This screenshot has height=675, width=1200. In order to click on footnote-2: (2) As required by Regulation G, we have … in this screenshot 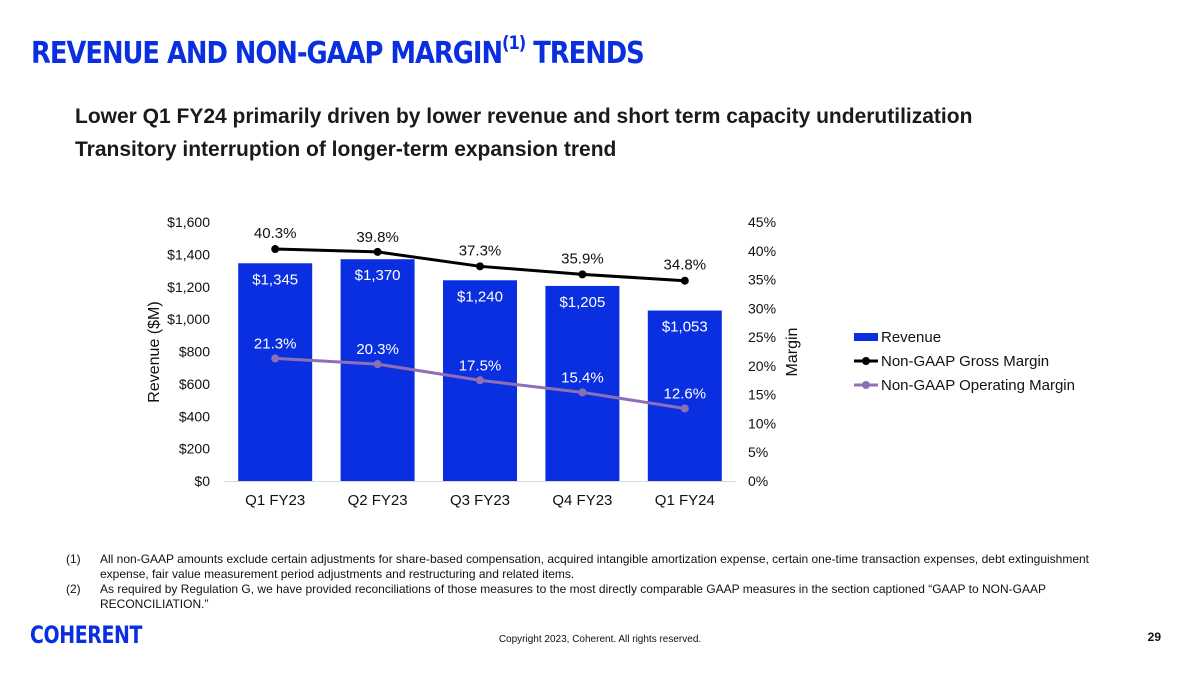, I will do `click(601, 597)`.